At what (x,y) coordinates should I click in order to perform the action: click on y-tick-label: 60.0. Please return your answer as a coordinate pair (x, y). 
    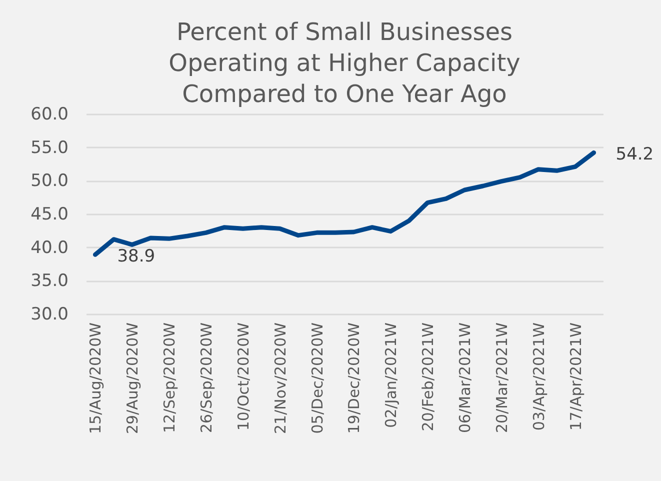
    Looking at the image, I should click on (49, 114).